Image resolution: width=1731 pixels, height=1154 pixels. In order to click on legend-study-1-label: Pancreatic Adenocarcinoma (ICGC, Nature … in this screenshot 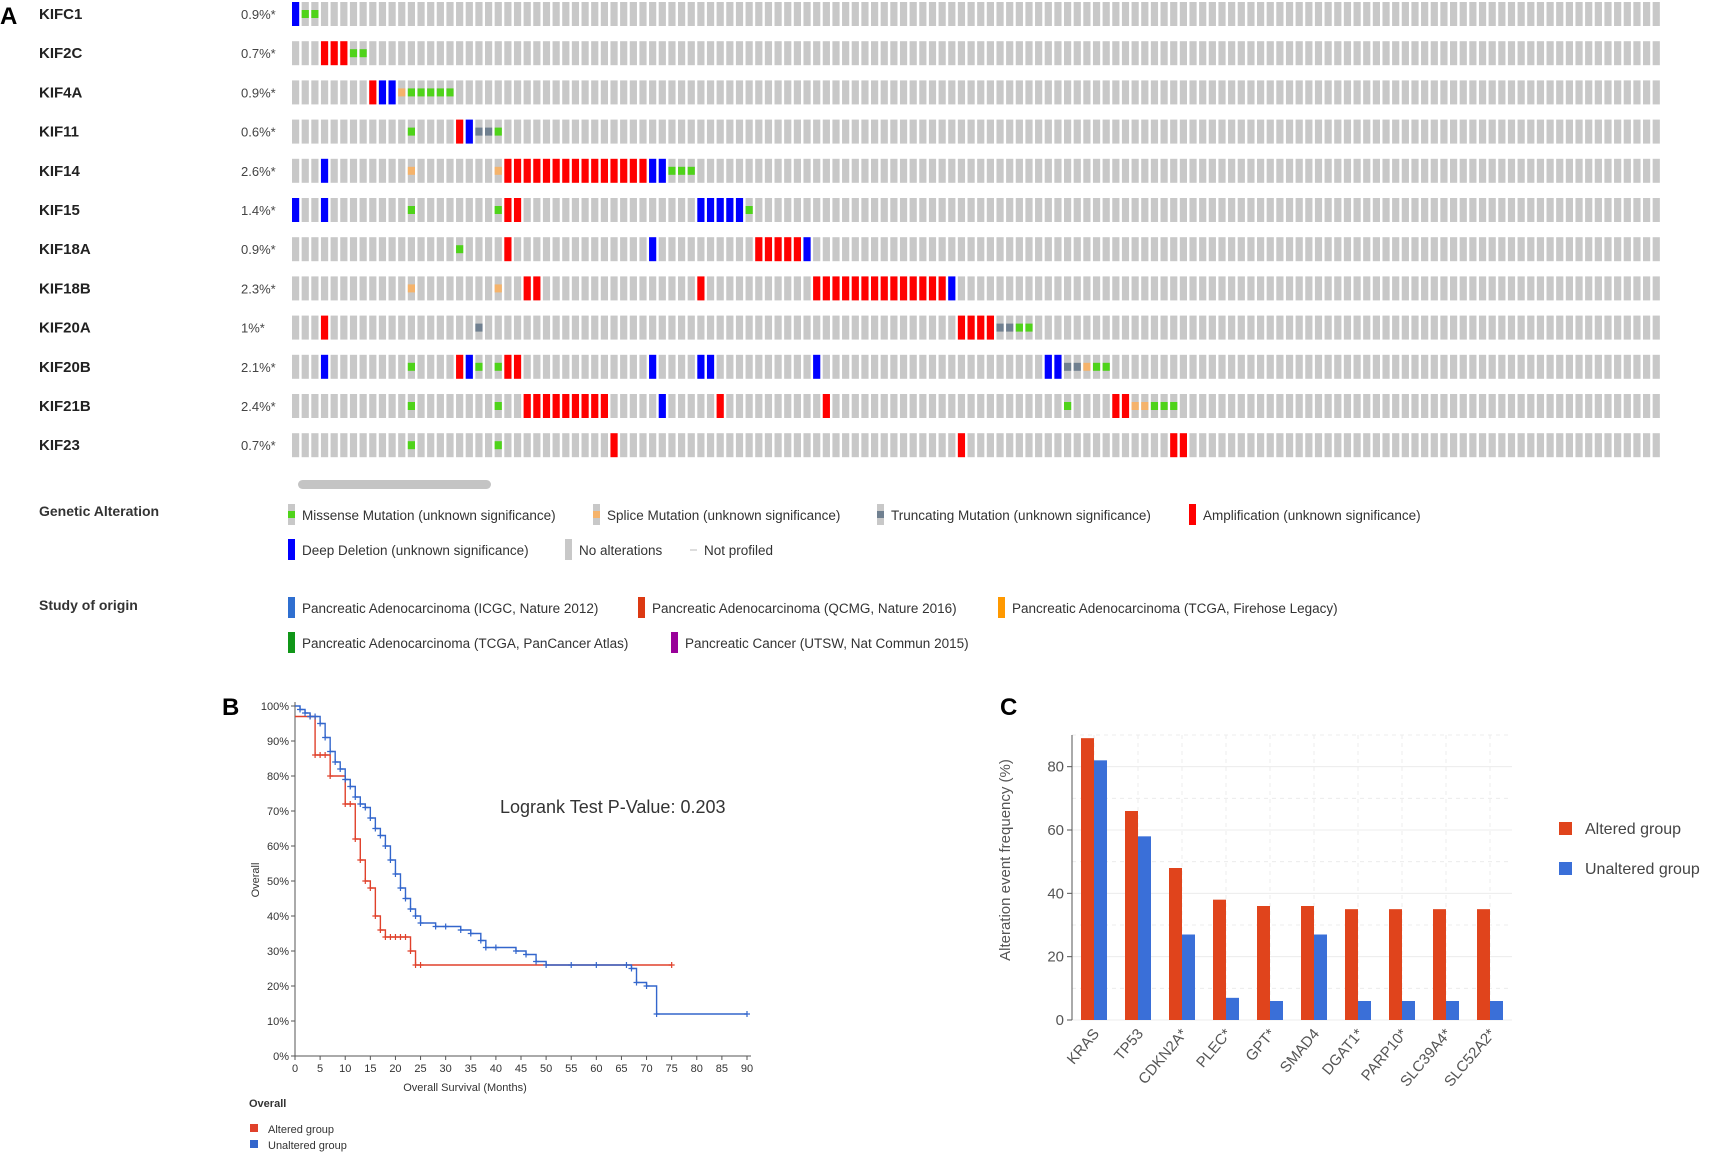, I will do `click(450, 608)`.